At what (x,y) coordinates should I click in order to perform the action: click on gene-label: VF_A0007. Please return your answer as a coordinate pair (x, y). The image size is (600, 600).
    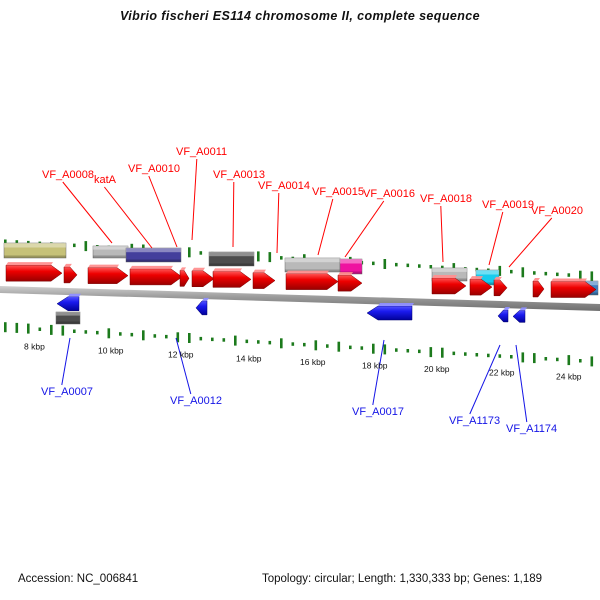
    Looking at the image, I should click on (67, 392).